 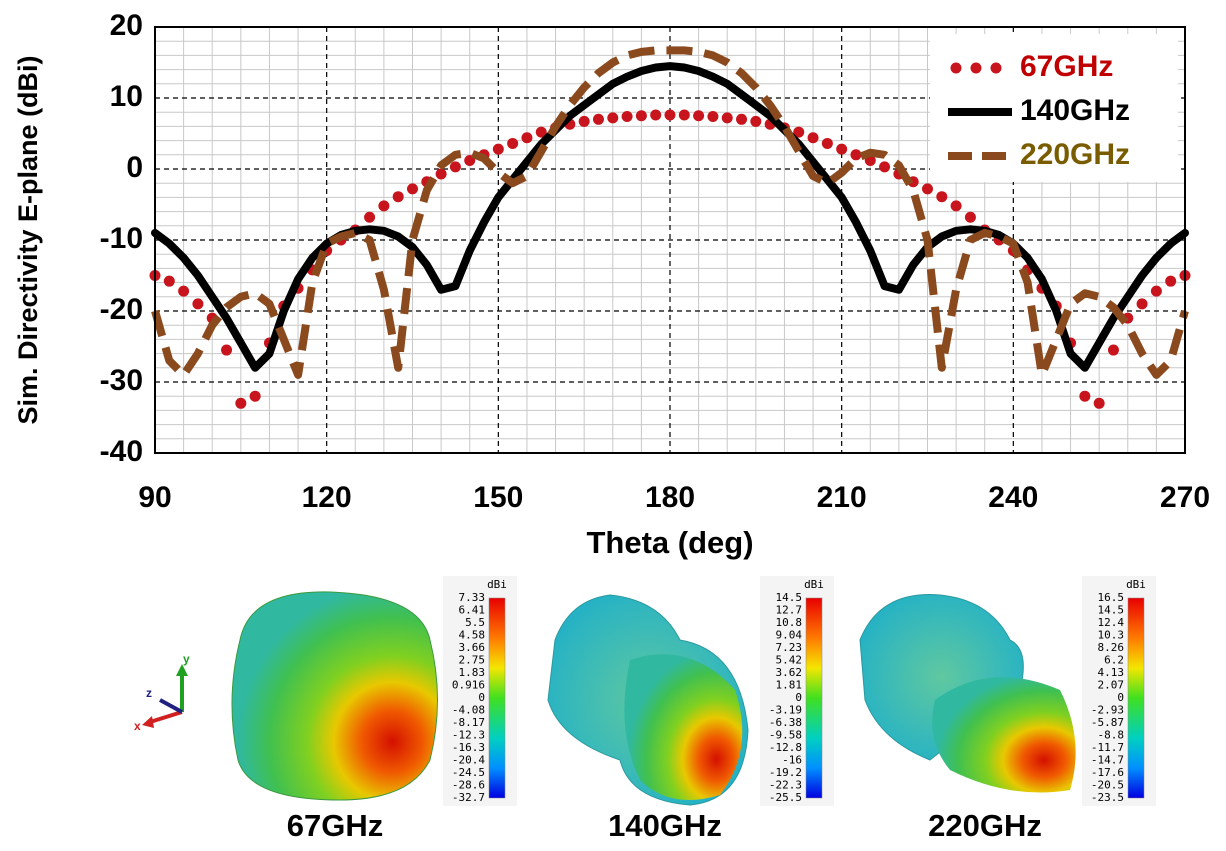 What do you see at coordinates (789, 660) in the screenshot?
I see `colorbar-label: 5.42` at bounding box center [789, 660].